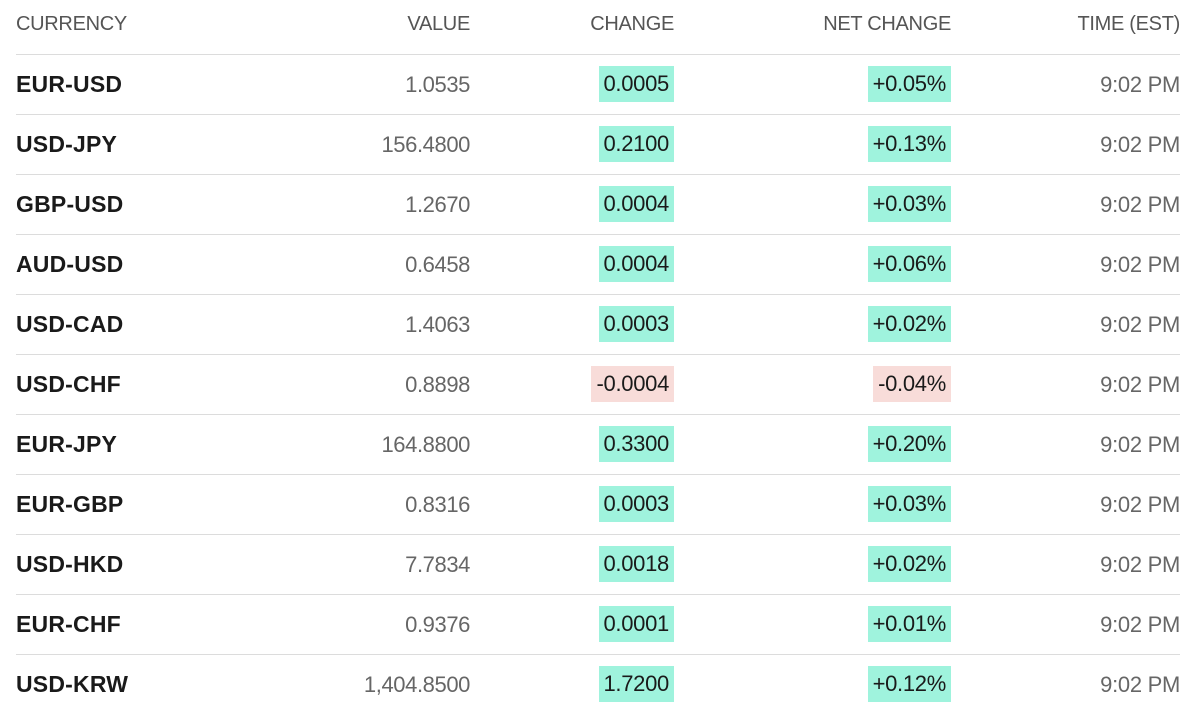  I want to click on change-cell: 0.0018, so click(636, 564).